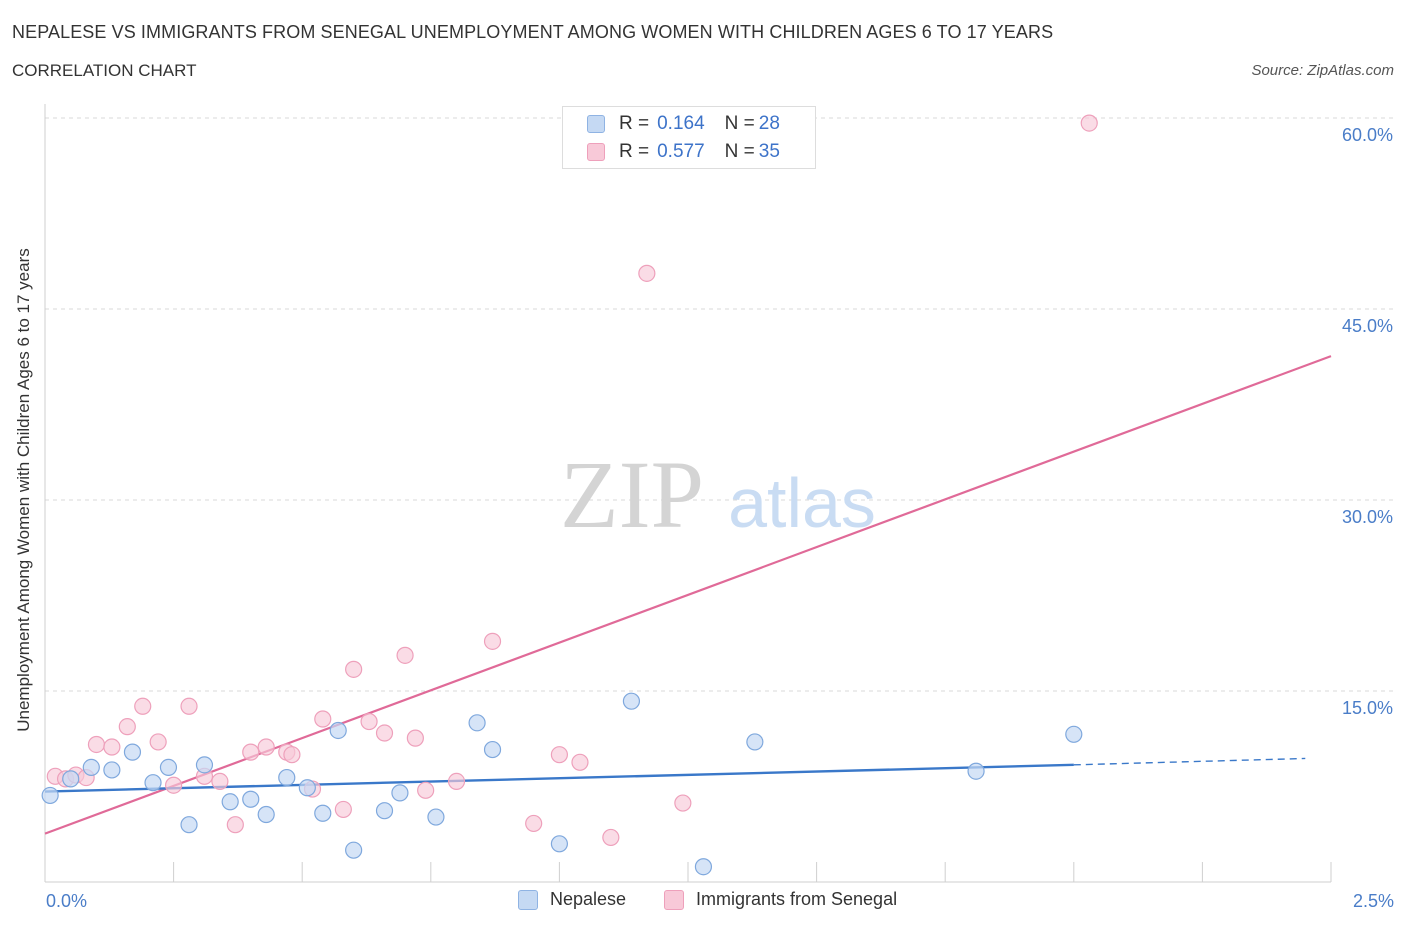 This screenshot has width=1406, height=930. Describe the element at coordinates (718, 494) in the screenshot. I see `watermark: ZIP atlas` at that location.